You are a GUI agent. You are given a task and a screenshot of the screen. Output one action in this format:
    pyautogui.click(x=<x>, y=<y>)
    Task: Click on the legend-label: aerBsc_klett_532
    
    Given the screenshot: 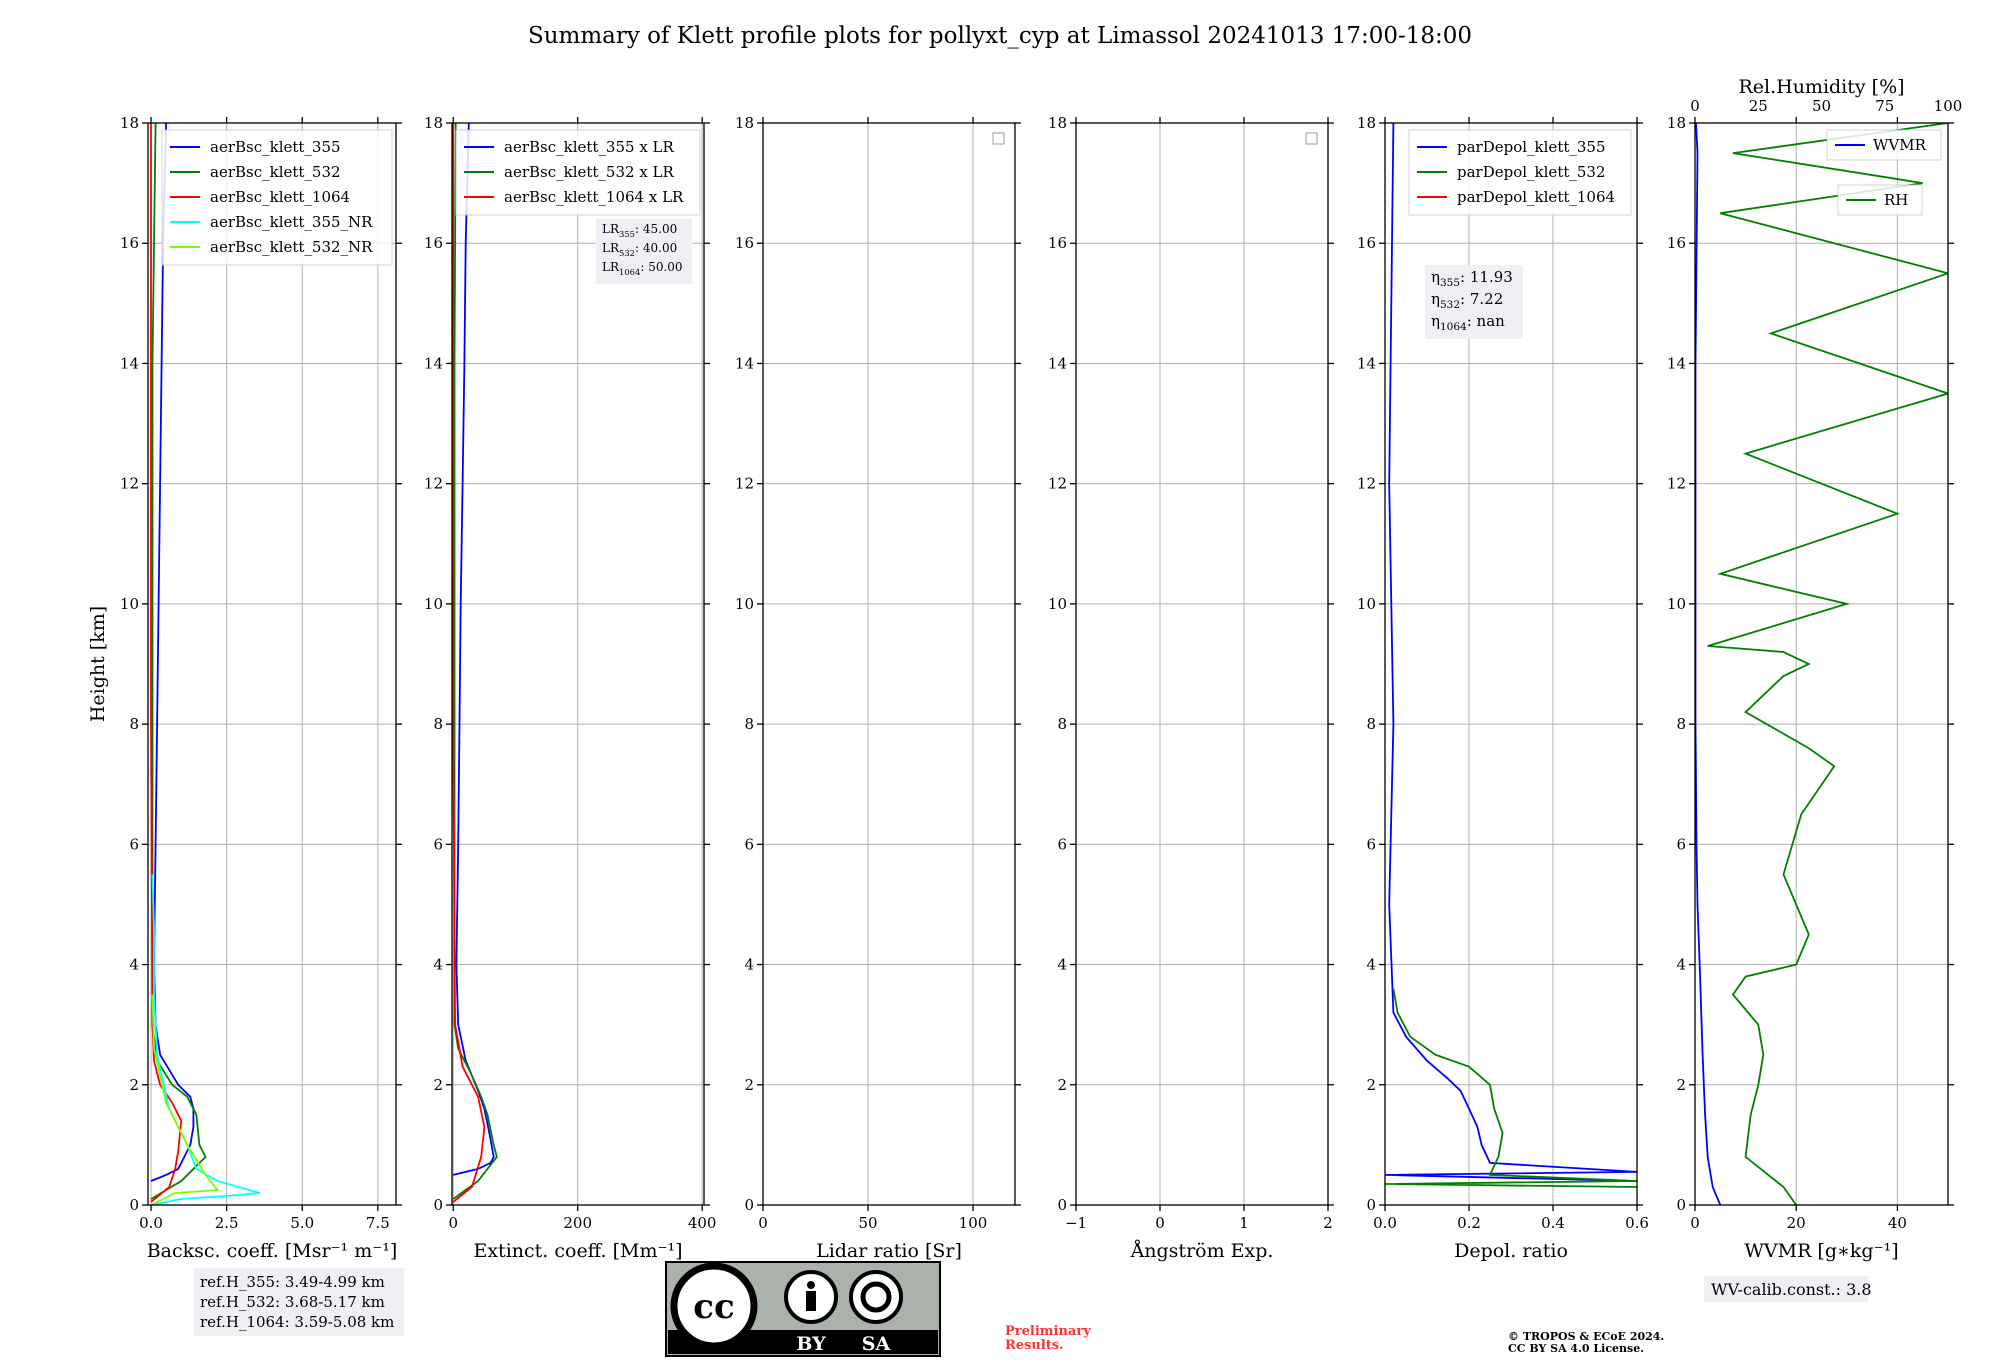 What is the action you would take?
    pyautogui.click(x=275, y=172)
    